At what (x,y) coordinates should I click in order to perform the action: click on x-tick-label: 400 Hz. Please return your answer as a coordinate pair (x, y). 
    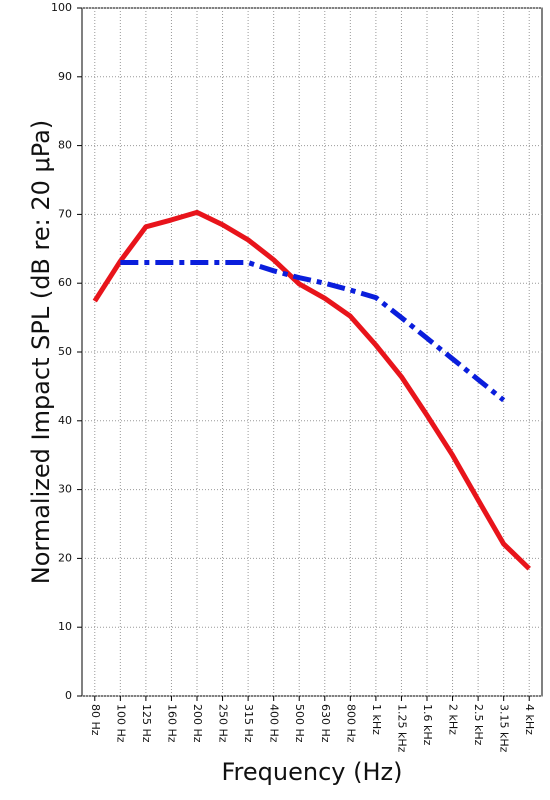
    Looking at the image, I should click on (274, 723).